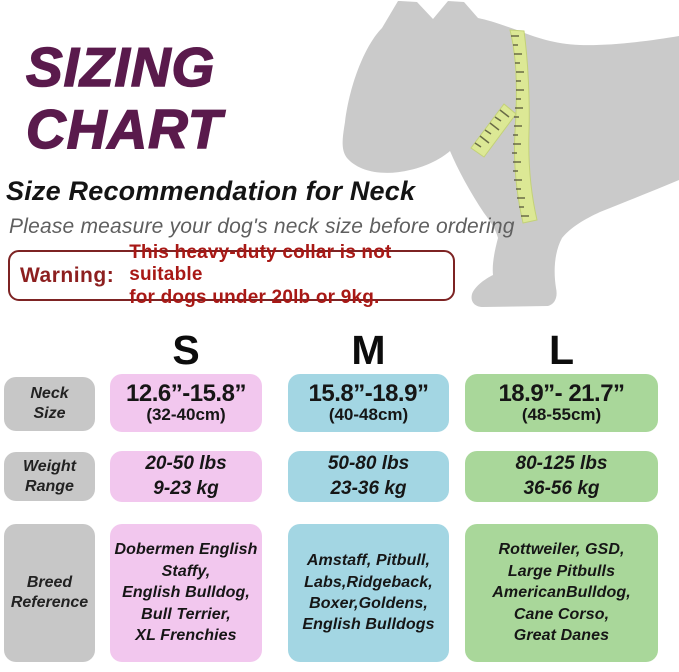 Image resolution: width=679 pixels, height=672 pixels. I want to click on neck-size-l-value: 18.9”- 21.7”, so click(561, 394).